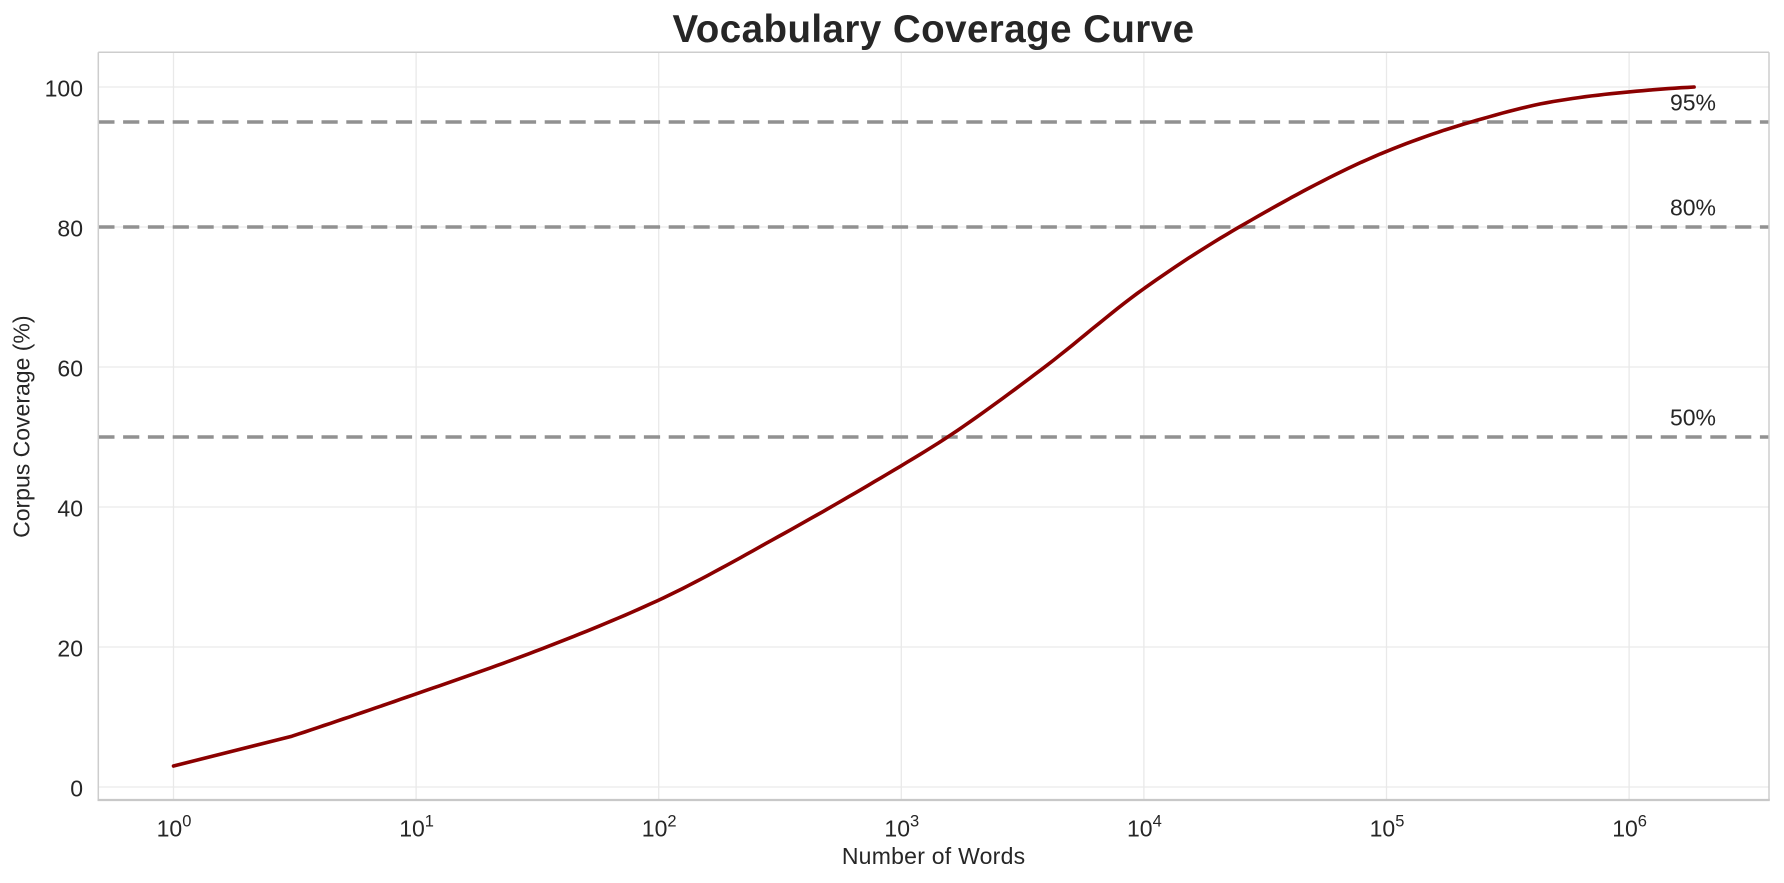 This screenshot has width=1784, height=883. I want to click on svg-text: Vocabulary Coverage Curve, so click(934, 29).